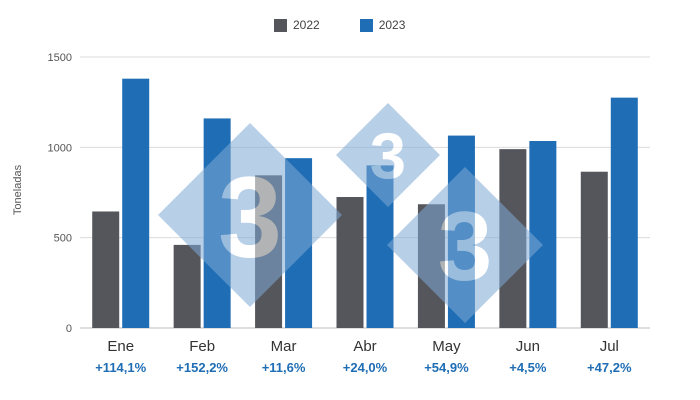 Image resolution: width=700 pixels, height=400 pixels. Describe the element at coordinates (187, 286) in the screenshot. I see `bar-2022-Feb` at that location.